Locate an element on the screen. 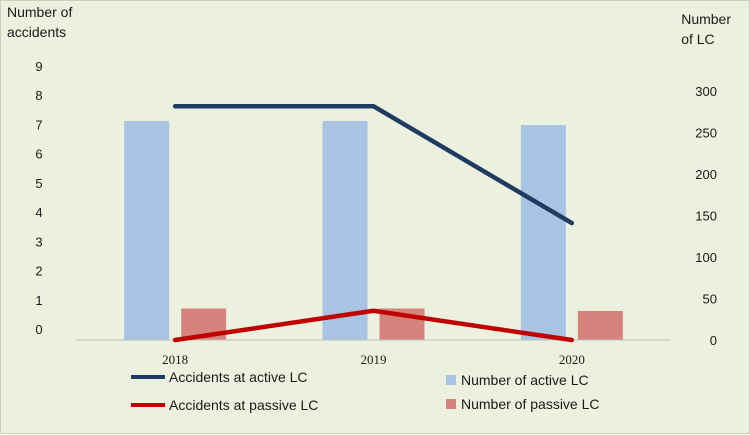  legend-swatch-active-accidents is located at coordinates (148, 377).